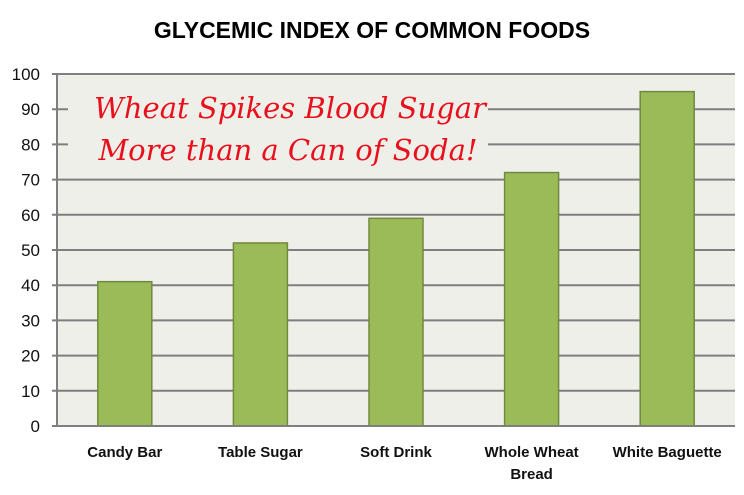 Image resolution: width=744 pixels, height=495 pixels. Describe the element at coordinates (30, 391) in the screenshot. I see `y-tick-label: 10` at that location.